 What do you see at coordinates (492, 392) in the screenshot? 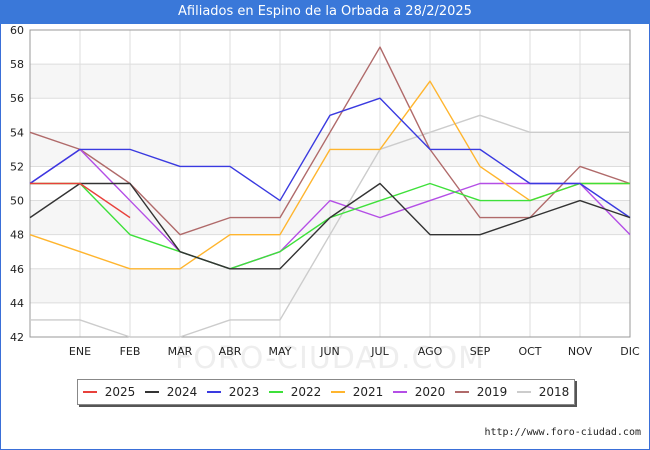
I see `legend-label: 2019` at bounding box center [492, 392].